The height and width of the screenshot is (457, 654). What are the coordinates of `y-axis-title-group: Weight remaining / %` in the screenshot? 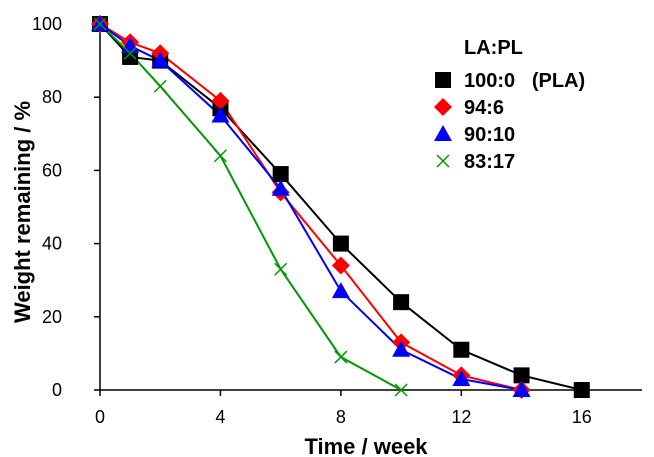 It's located at (22, 212).